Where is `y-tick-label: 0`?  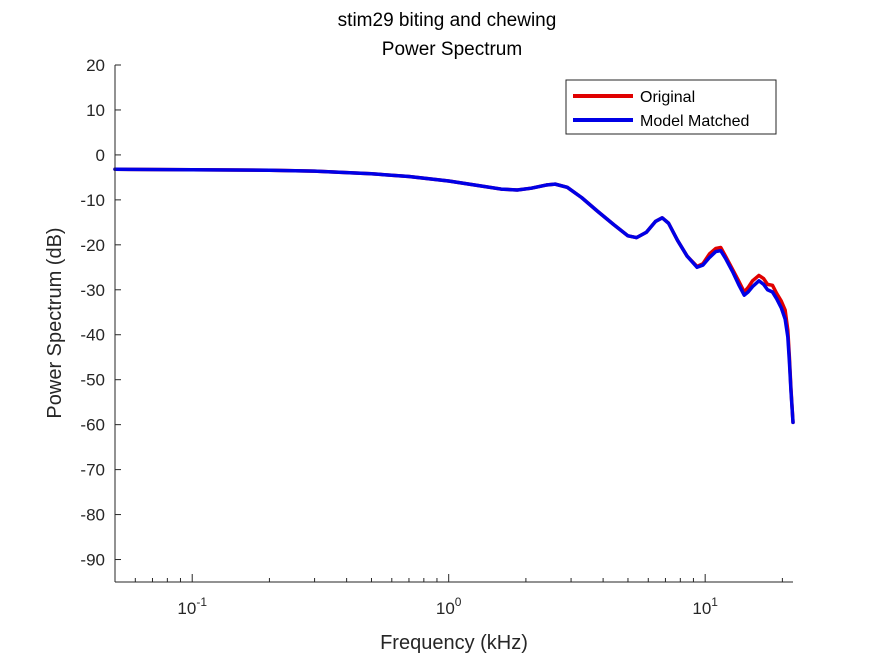
y-tick-label: 0 is located at coordinates (100, 155).